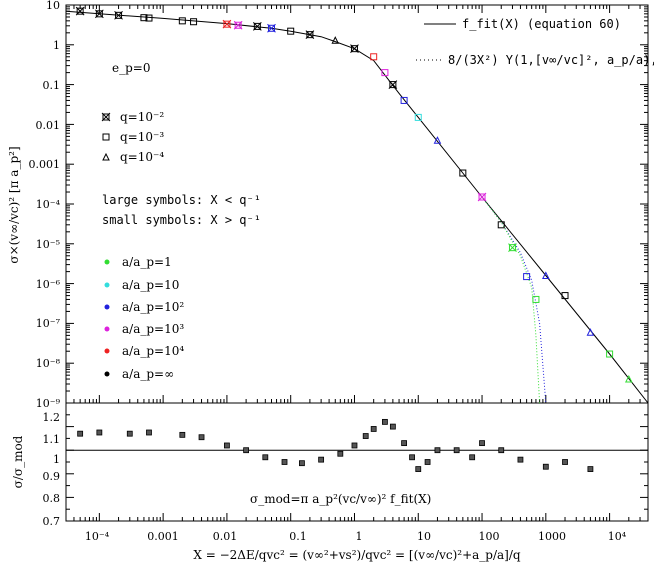  I want to click on ytick-bot-4: 1.1, so click(52, 439).